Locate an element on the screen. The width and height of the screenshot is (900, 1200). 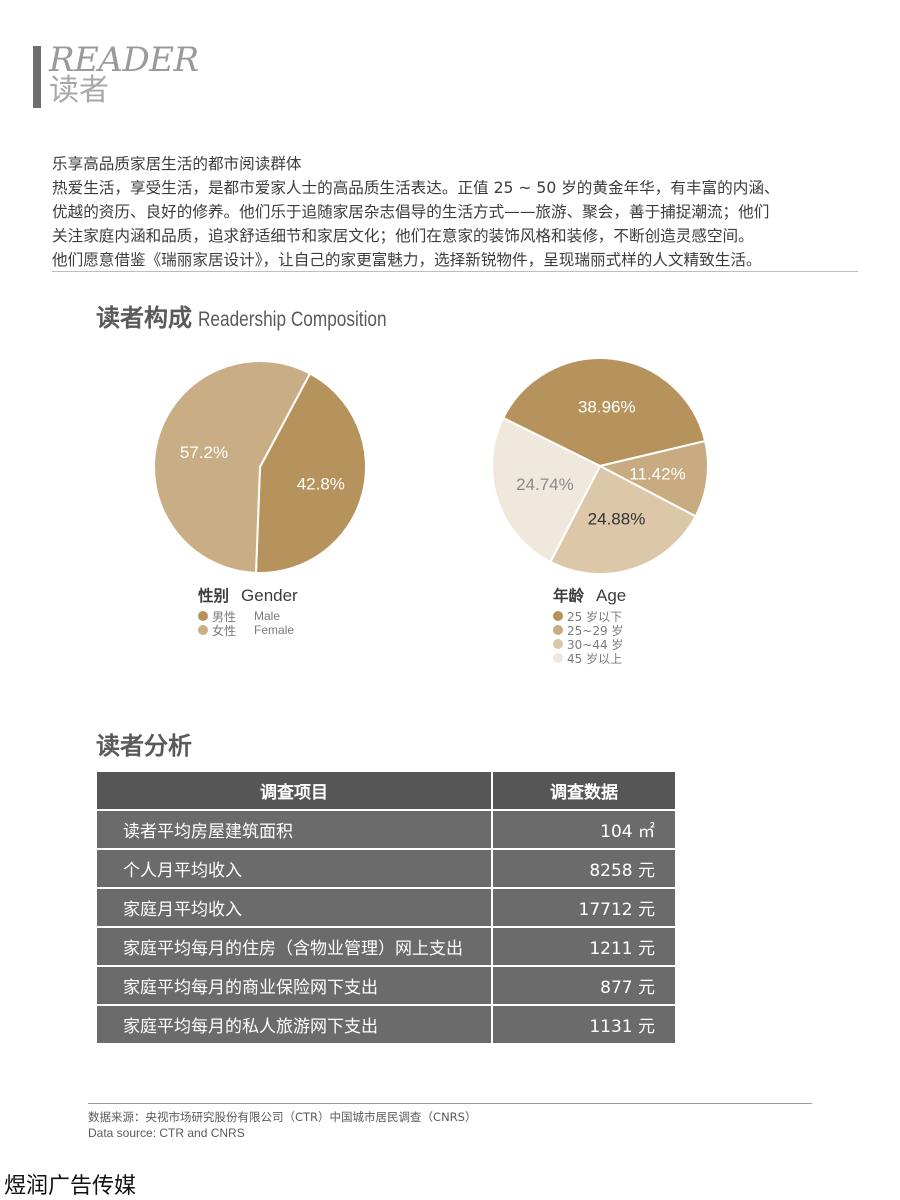
age-title-cn: 年龄 is located at coordinates (569, 596).